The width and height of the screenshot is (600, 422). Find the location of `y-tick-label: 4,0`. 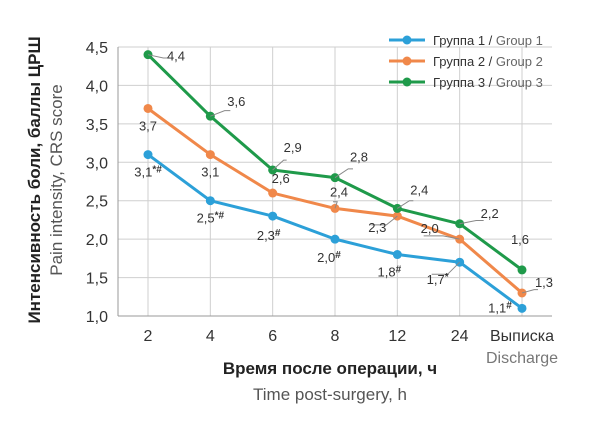

y-tick-label: 4,0 is located at coordinates (97, 86).